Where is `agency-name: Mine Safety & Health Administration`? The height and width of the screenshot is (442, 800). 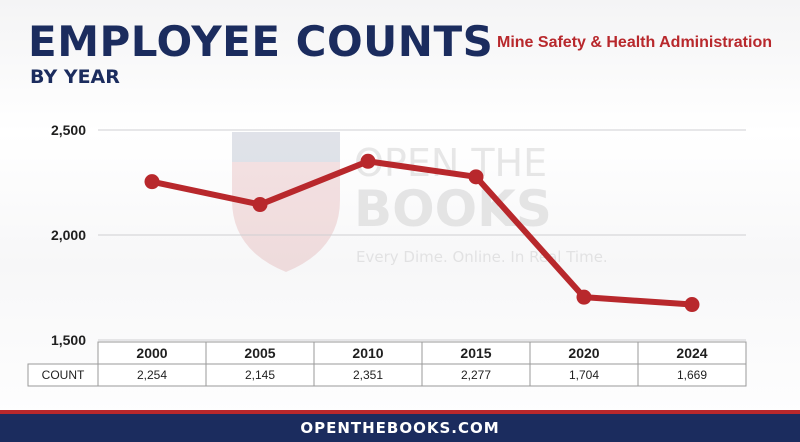
agency-name: Mine Safety & Health Administration is located at coordinates (634, 42).